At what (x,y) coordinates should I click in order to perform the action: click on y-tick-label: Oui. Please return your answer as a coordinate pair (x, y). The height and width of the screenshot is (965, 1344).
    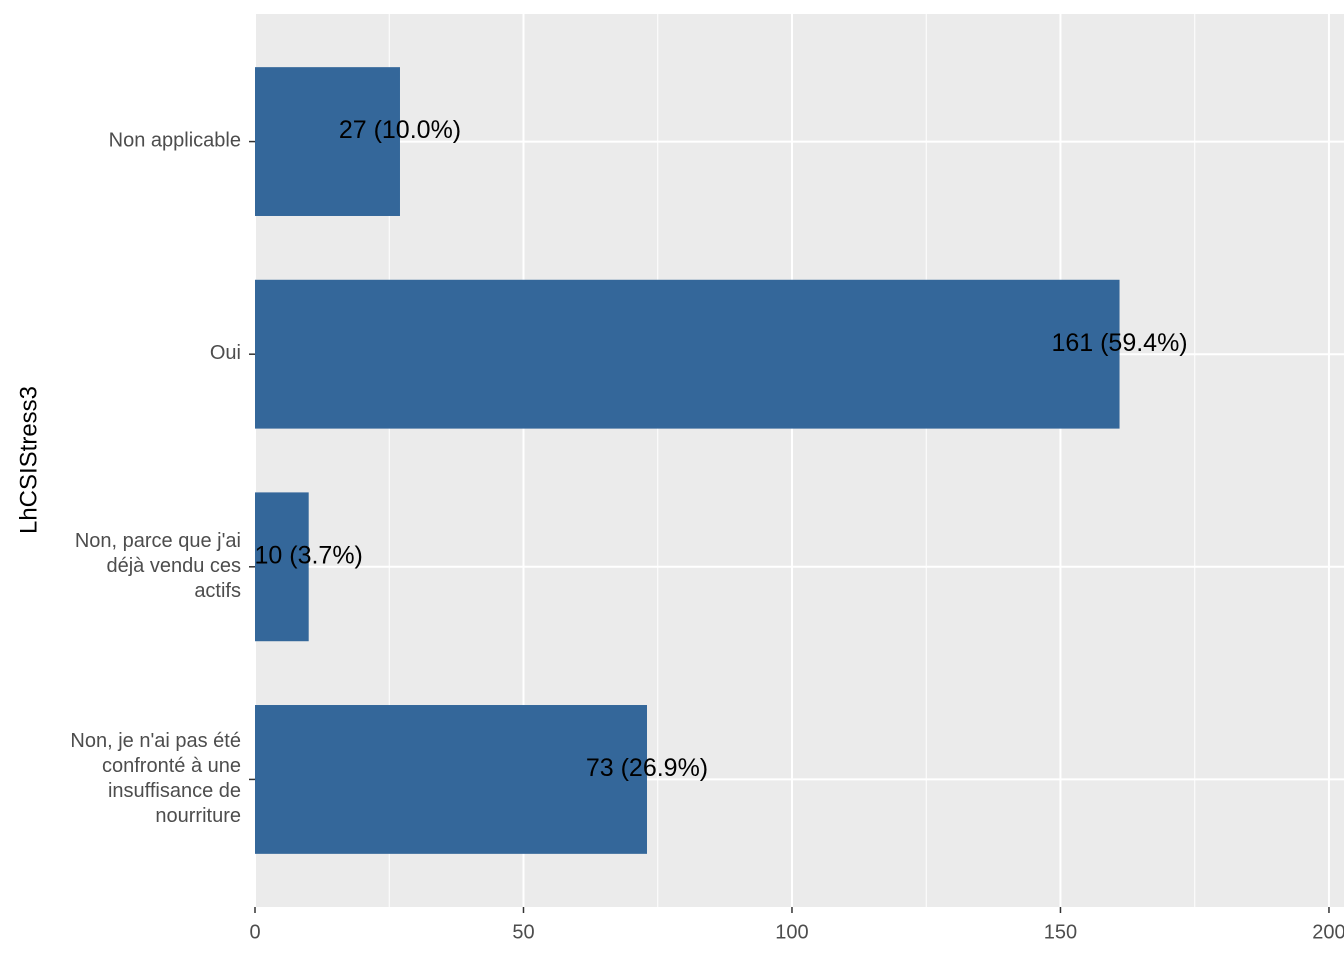
    Looking at the image, I should click on (225, 353).